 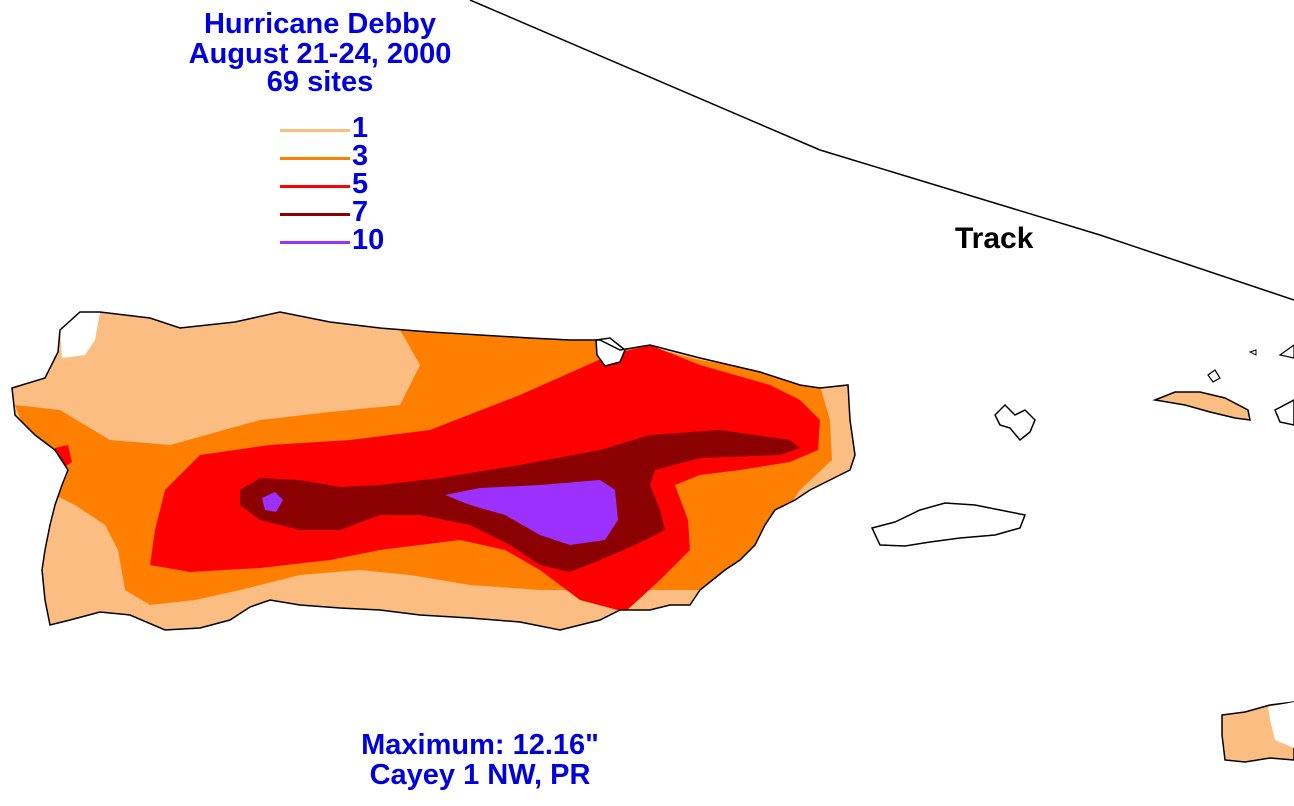 What do you see at coordinates (1286, 351) in the screenshot?
I see `small-islet-east` at bounding box center [1286, 351].